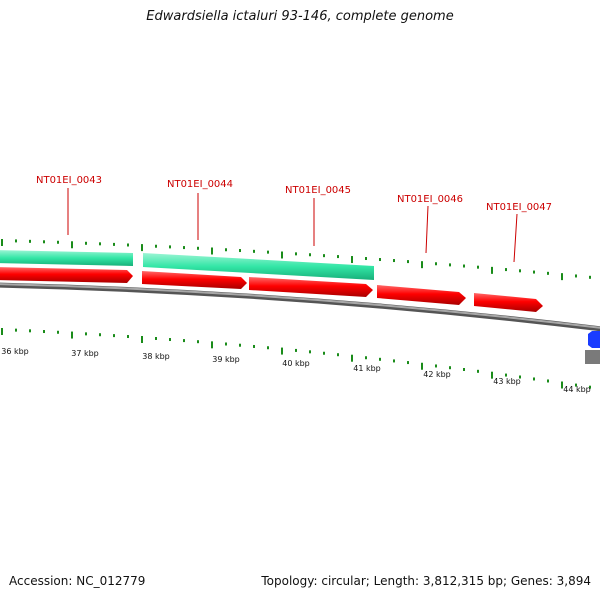 This screenshot has height=600, width=600. What do you see at coordinates (594, 339) in the screenshot?
I see `hexagon-feature-icon` at bounding box center [594, 339].